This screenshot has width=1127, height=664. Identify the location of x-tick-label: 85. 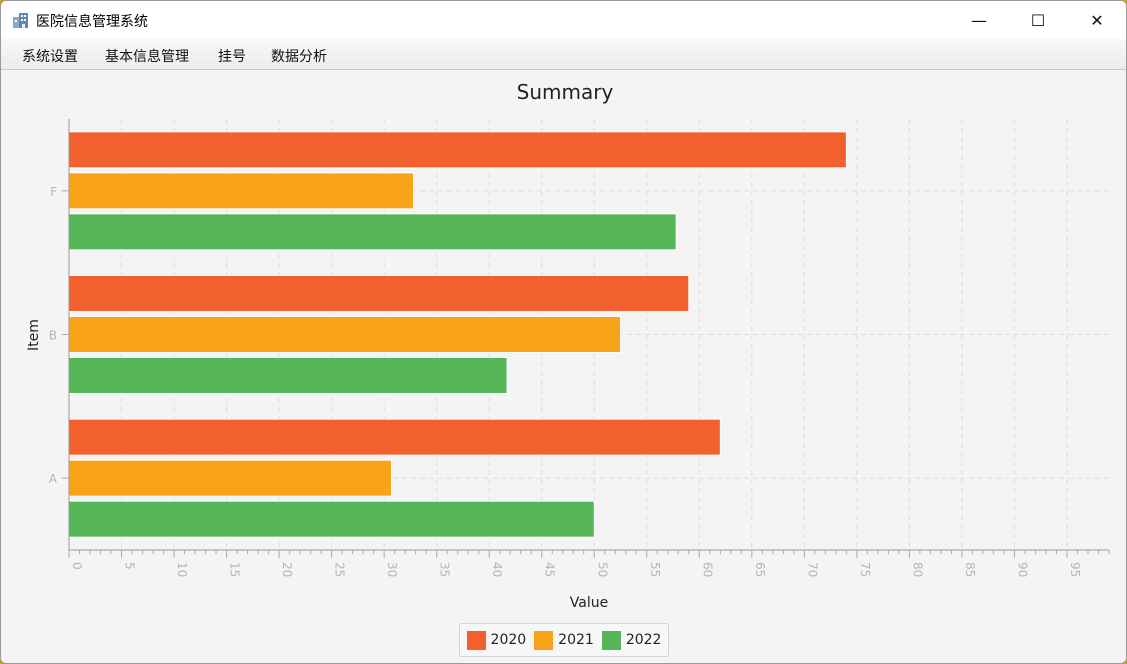
(970, 569).